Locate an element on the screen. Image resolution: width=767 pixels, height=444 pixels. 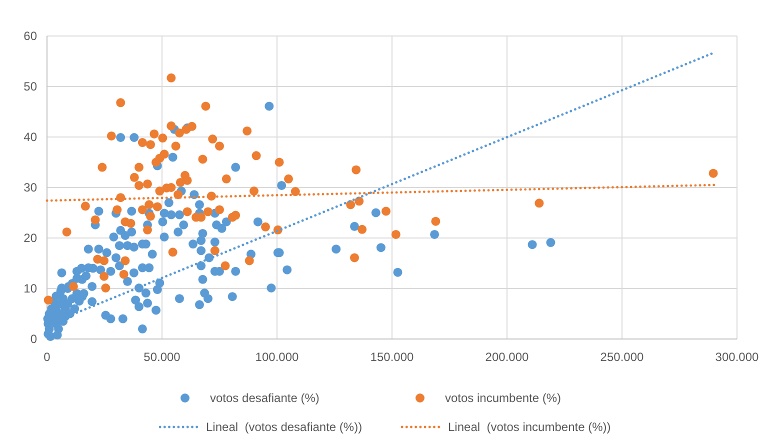
x-tick-label: 200.000 is located at coordinates (507, 357).